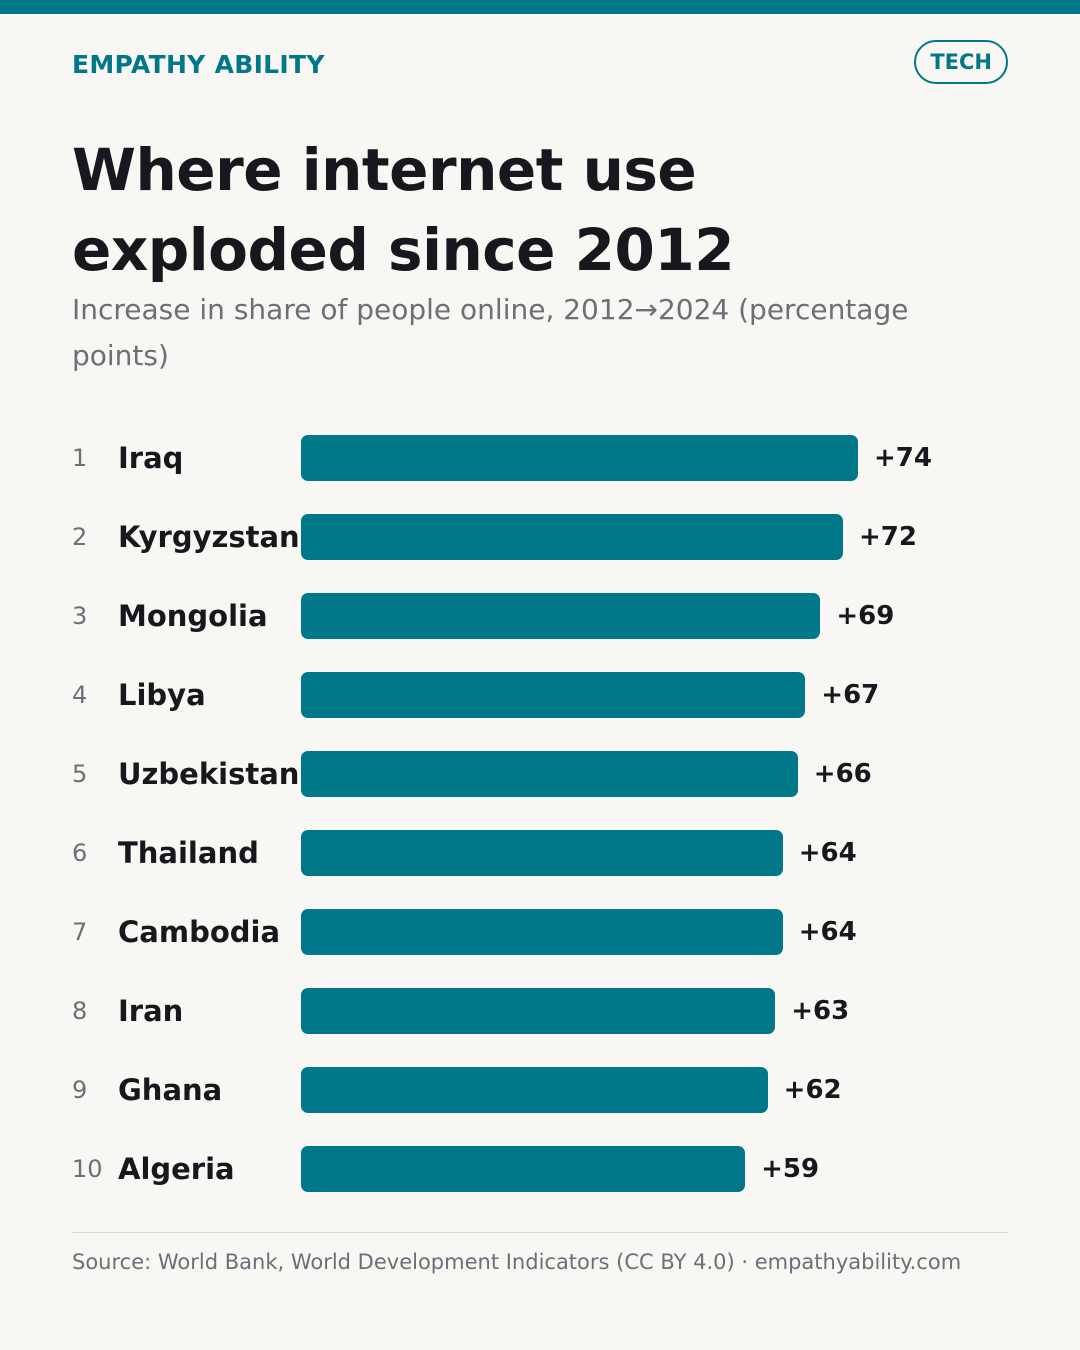  I want to click on value-label: +67, so click(850, 695).